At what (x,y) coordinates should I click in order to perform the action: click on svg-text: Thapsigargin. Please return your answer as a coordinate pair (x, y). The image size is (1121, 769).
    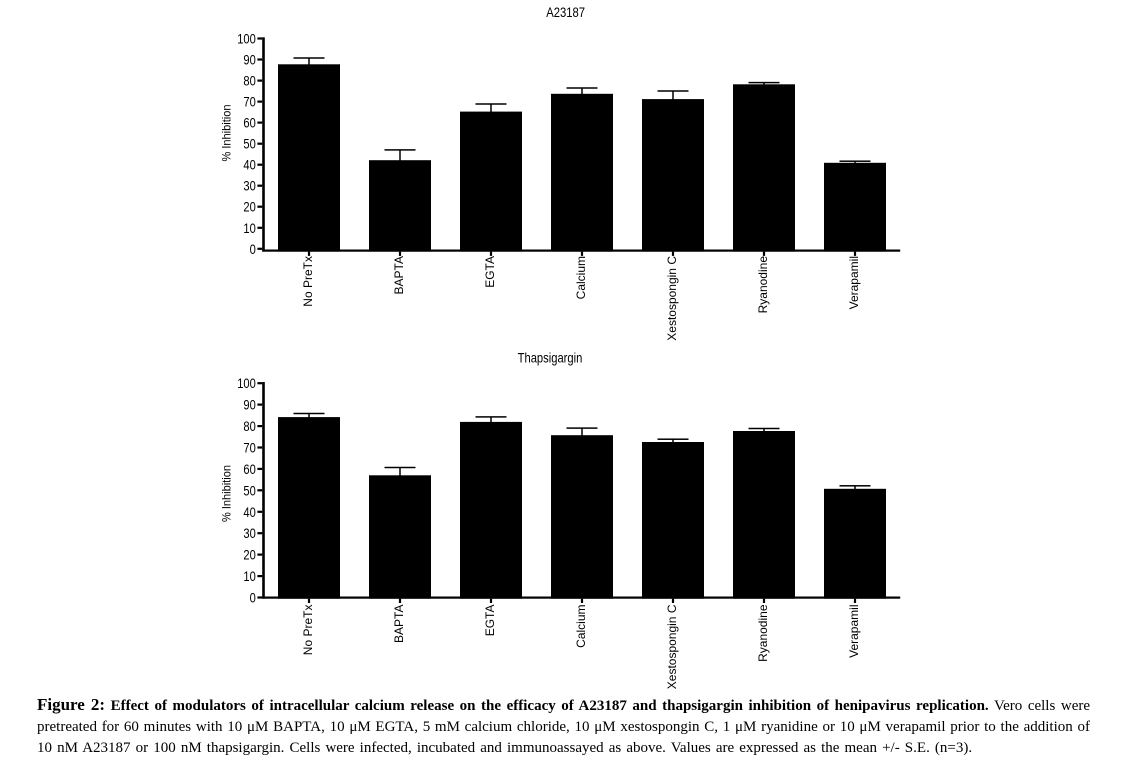
    Looking at the image, I should click on (550, 358).